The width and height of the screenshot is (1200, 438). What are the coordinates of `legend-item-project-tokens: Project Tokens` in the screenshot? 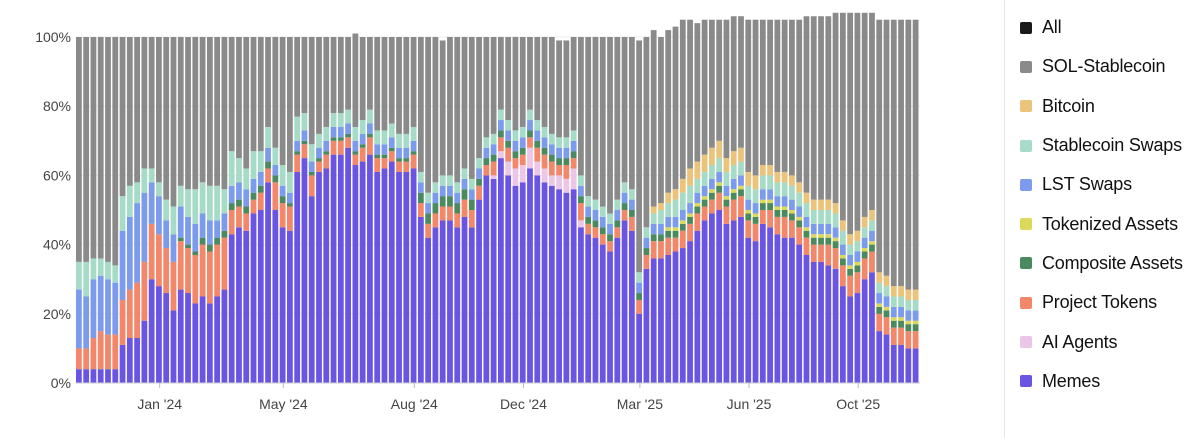 It's located at (1110, 302).